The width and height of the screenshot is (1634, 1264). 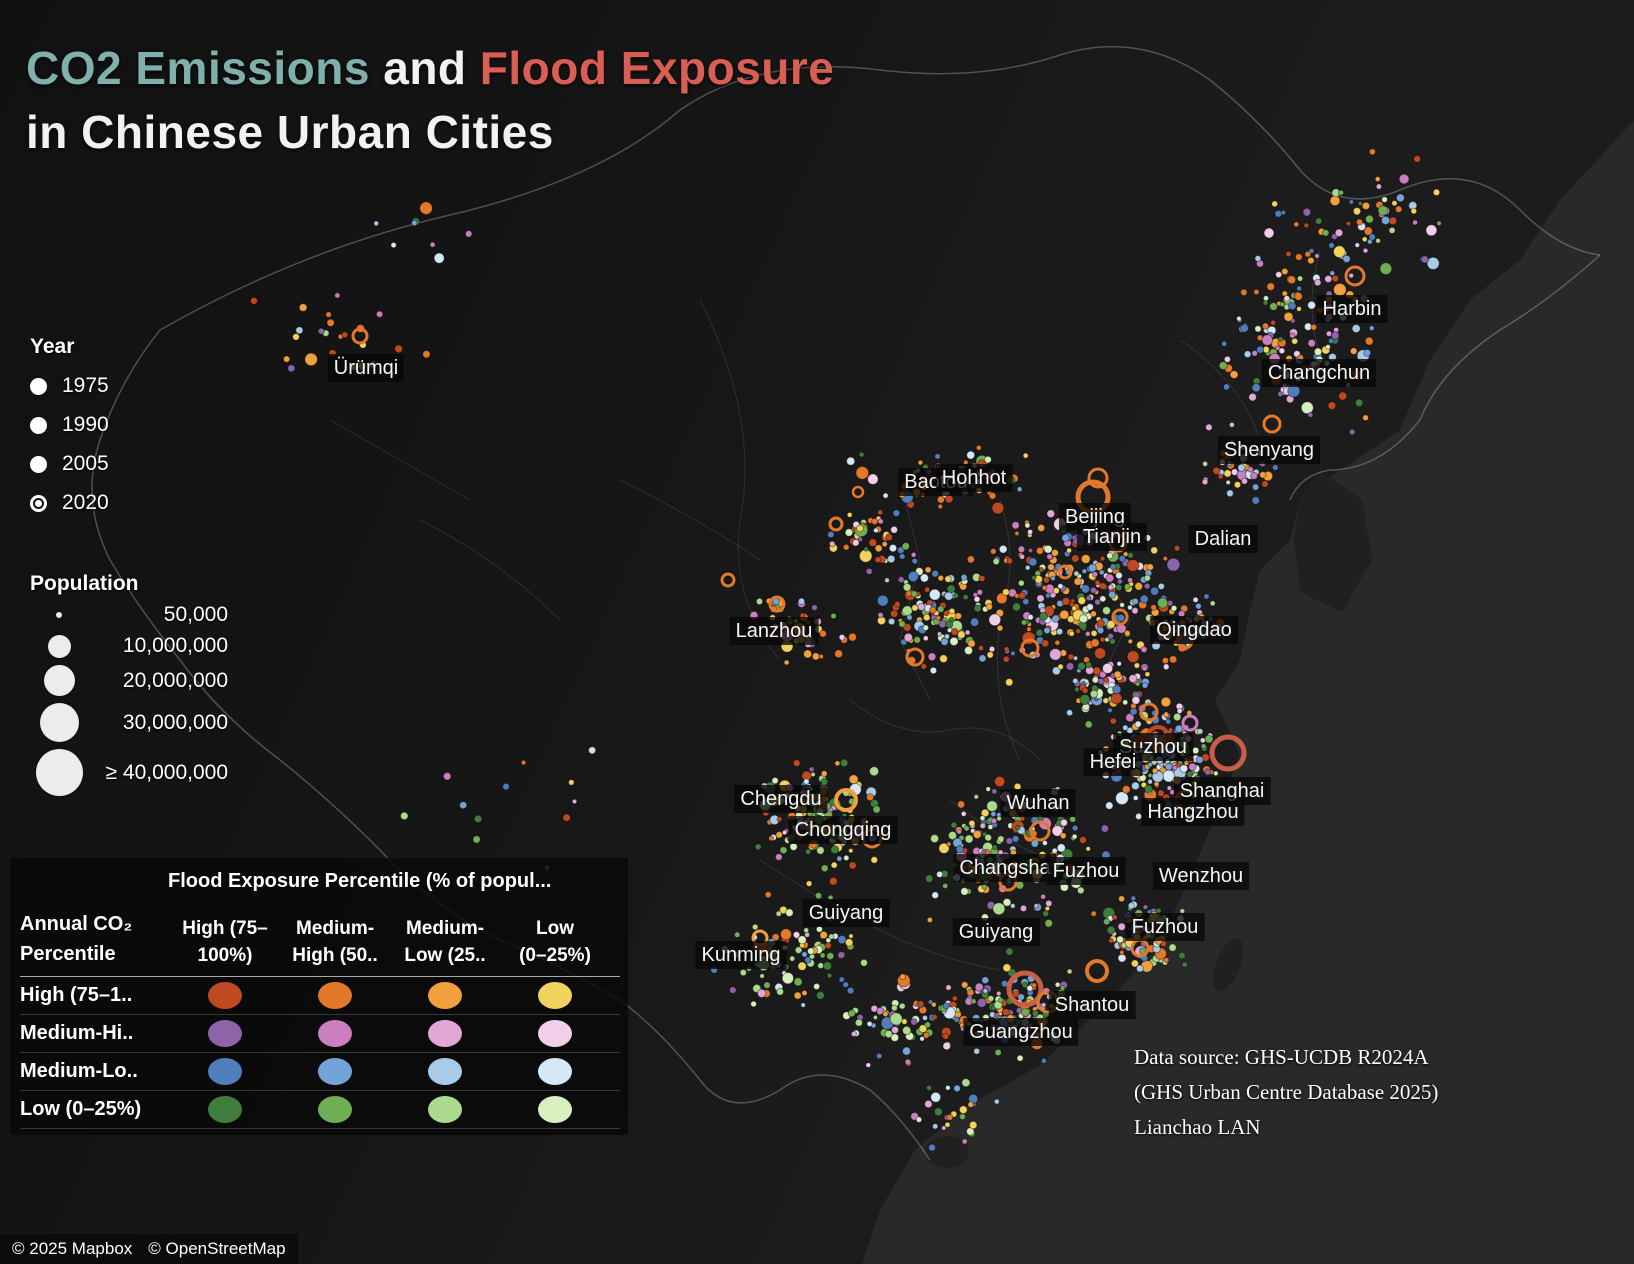 What do you see at coordinates (445, 1109) in the screenshot?
I see `legend-swatch-r3-c2` at bounding box center [445, 1109].